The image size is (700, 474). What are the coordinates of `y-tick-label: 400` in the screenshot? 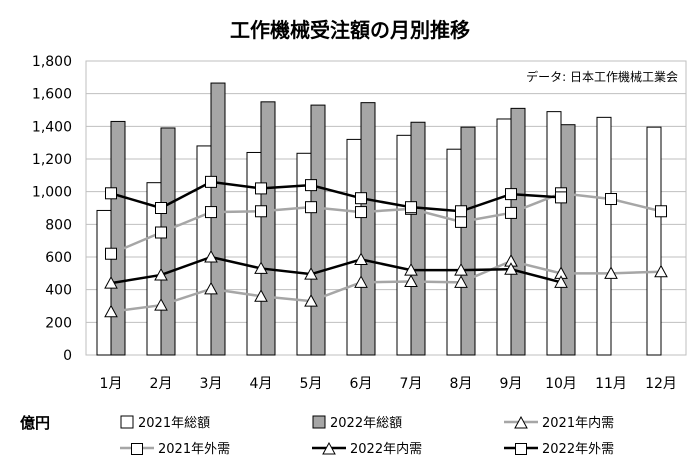 It's located at (58, 291).